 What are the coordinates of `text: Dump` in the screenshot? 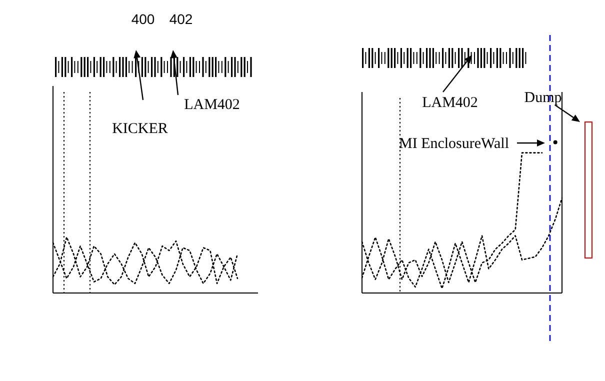 It's located at (543, 98).